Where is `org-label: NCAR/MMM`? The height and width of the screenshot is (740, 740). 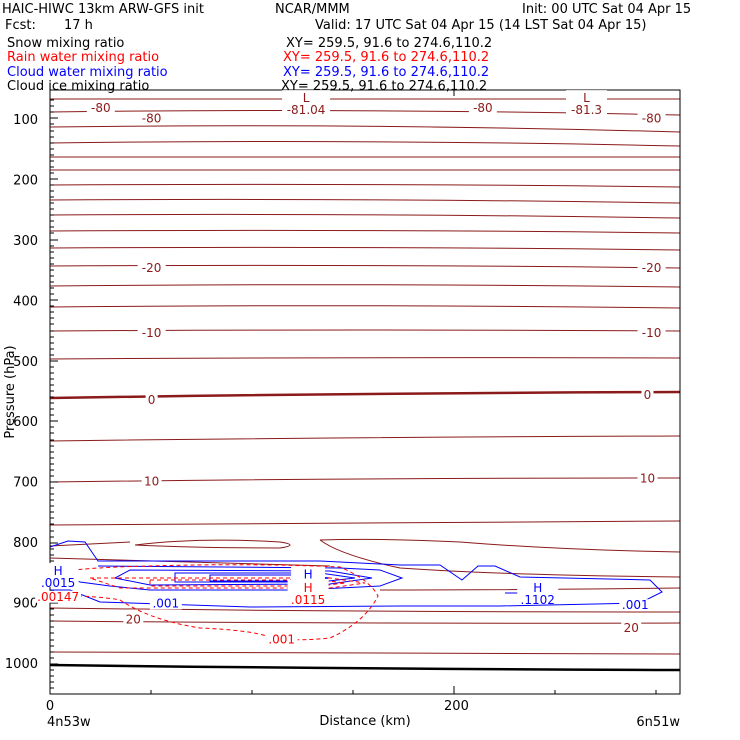 org-label: NCAR/MMM is located at coordinates (312, 9).